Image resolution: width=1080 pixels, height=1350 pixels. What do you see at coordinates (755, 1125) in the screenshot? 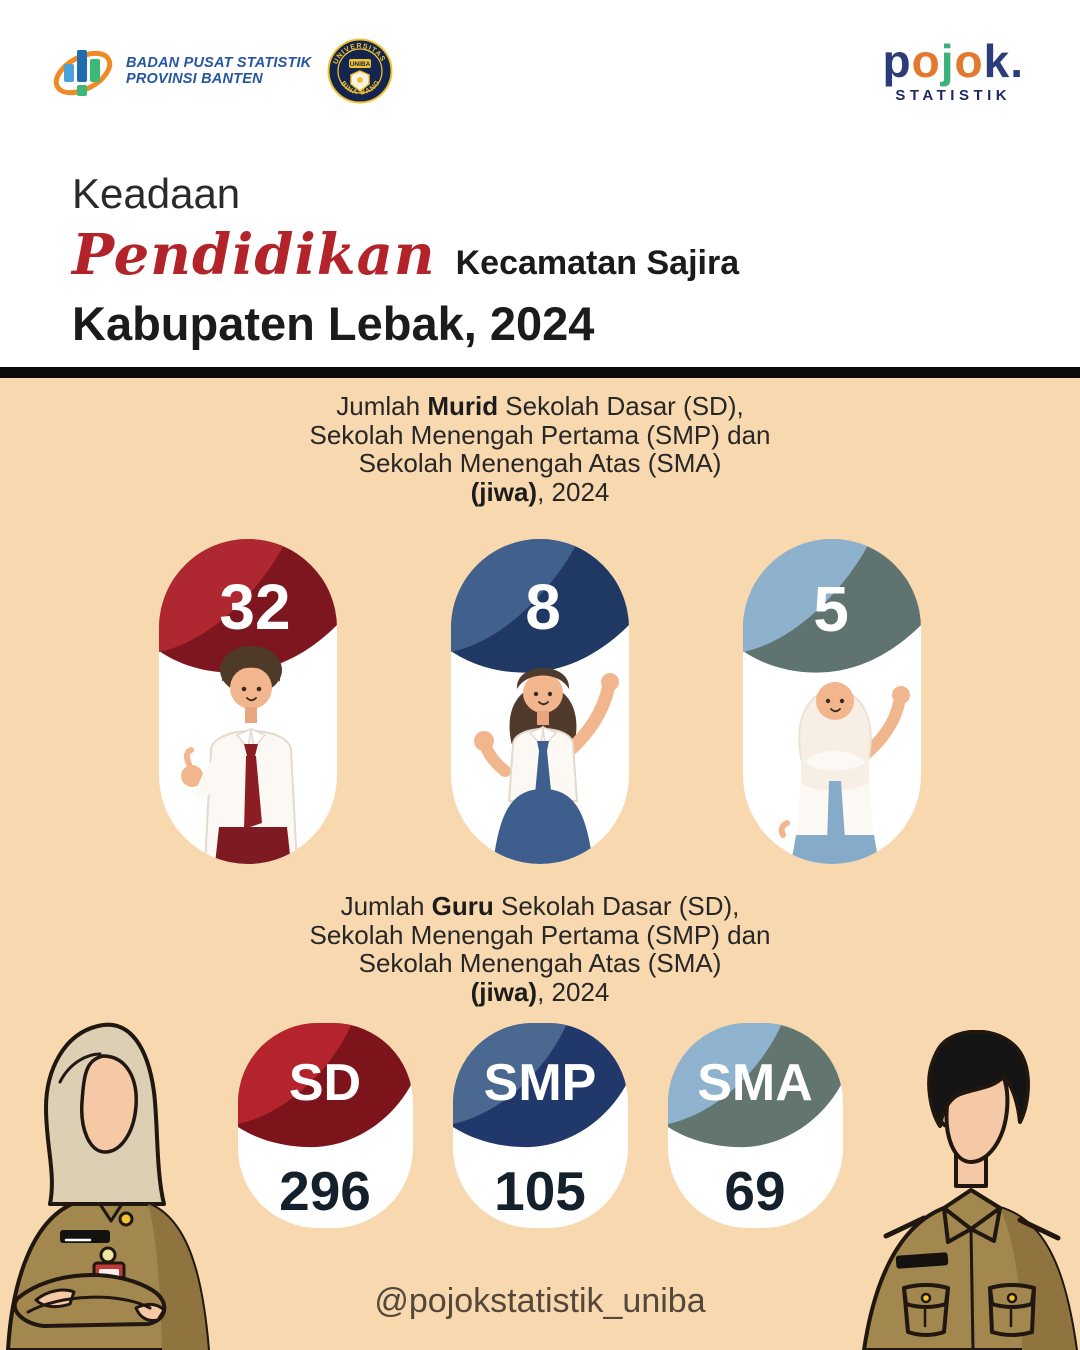
I see `badge-guru-sma: SMA 69` at bounding box center [755, 1125].